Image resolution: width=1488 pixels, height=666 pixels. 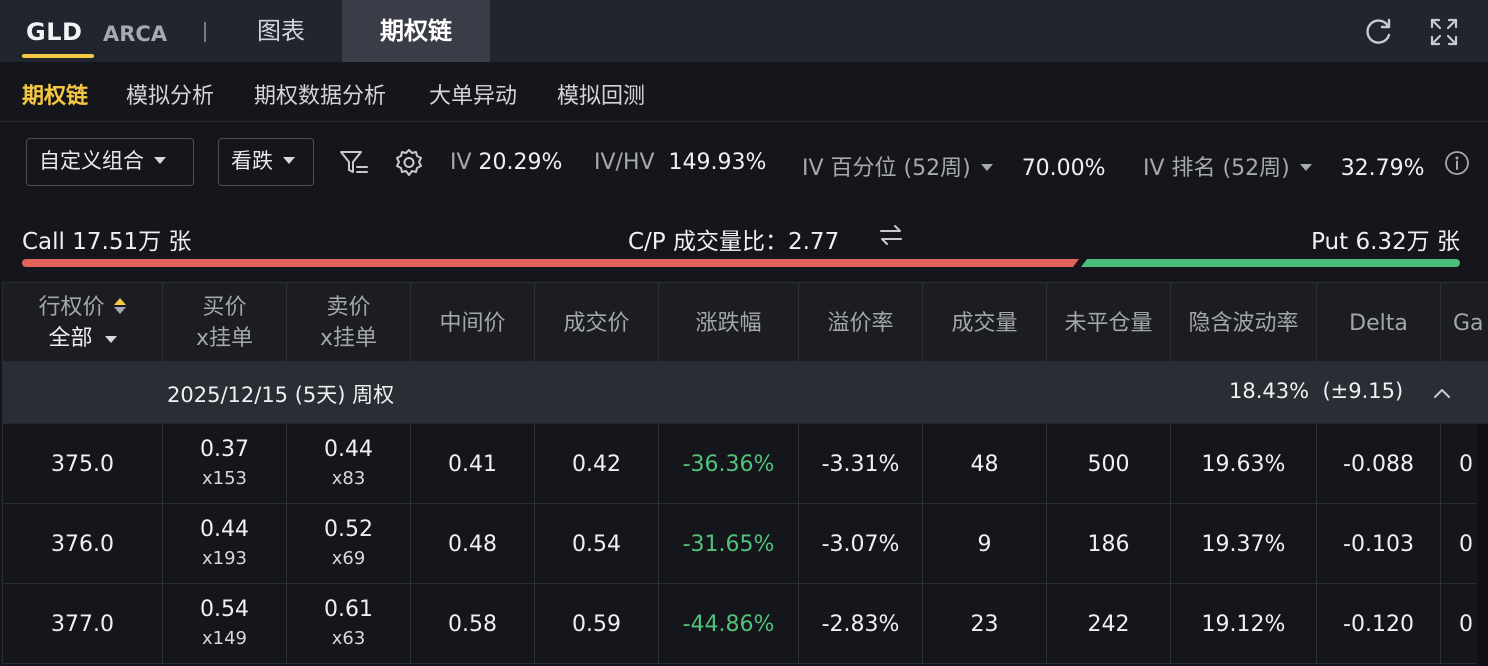 What do you see at coordinates (729, 323) in the screenshot?
I see `header-change: 涨跌幅` at bounding box center [729, 323].